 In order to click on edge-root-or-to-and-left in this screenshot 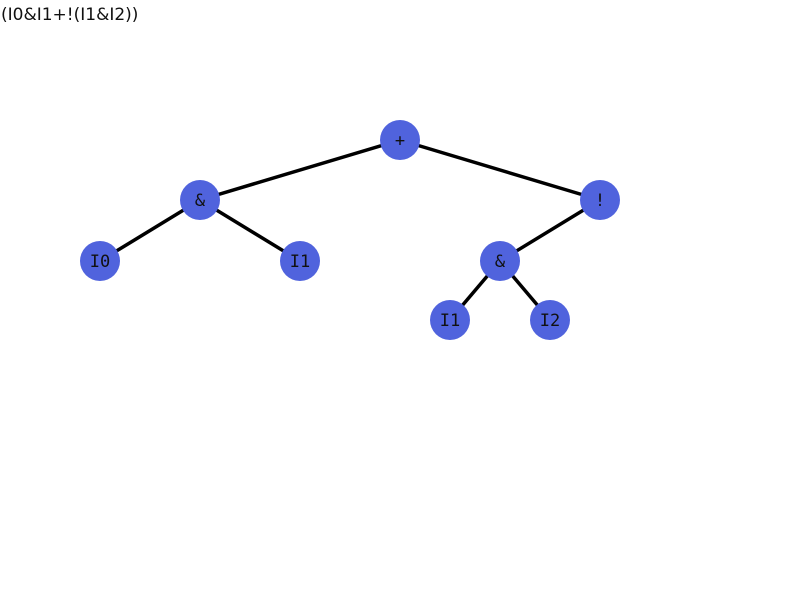, I will do `click(300, 170)`.